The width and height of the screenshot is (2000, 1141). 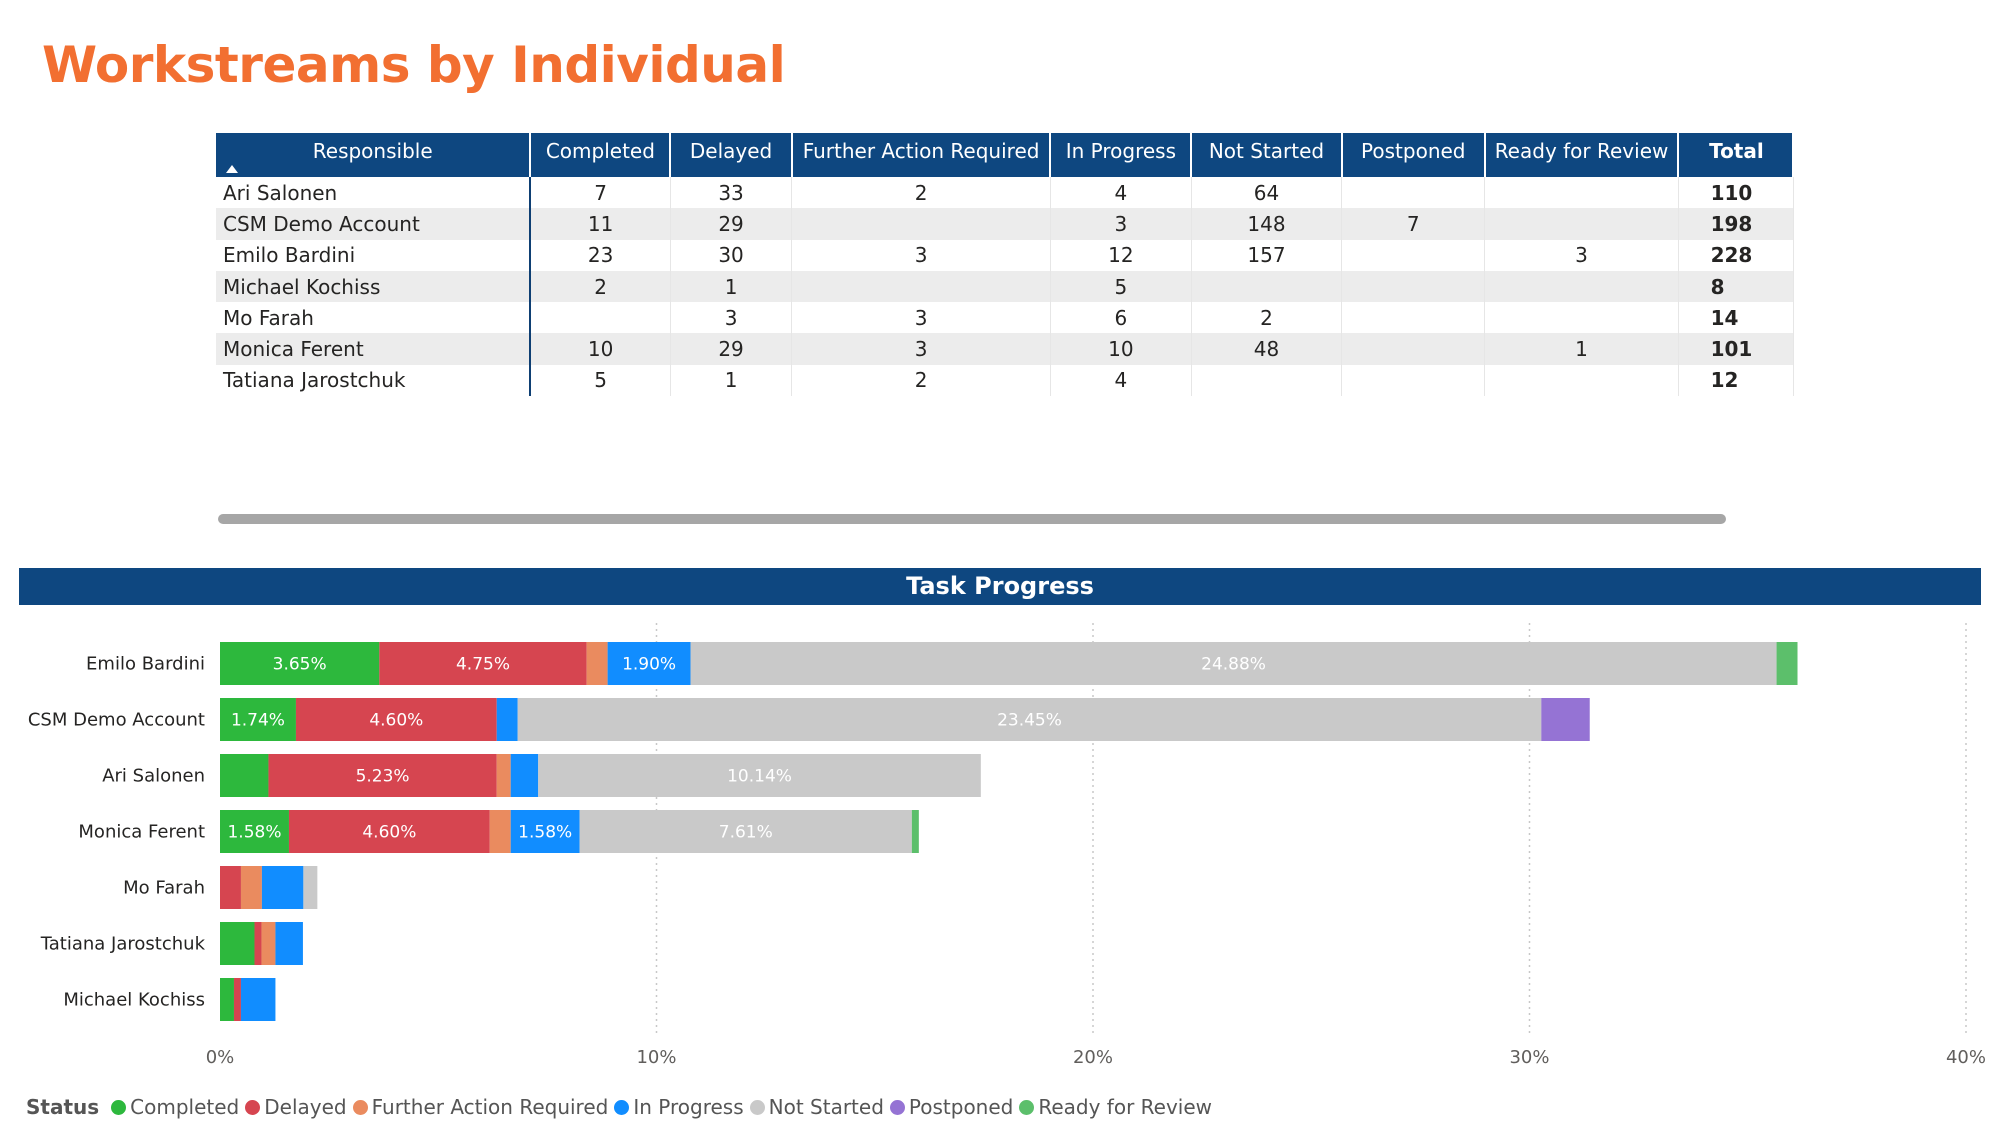 I want to click on data-label: 1.74%, so click(x=258, y=721).